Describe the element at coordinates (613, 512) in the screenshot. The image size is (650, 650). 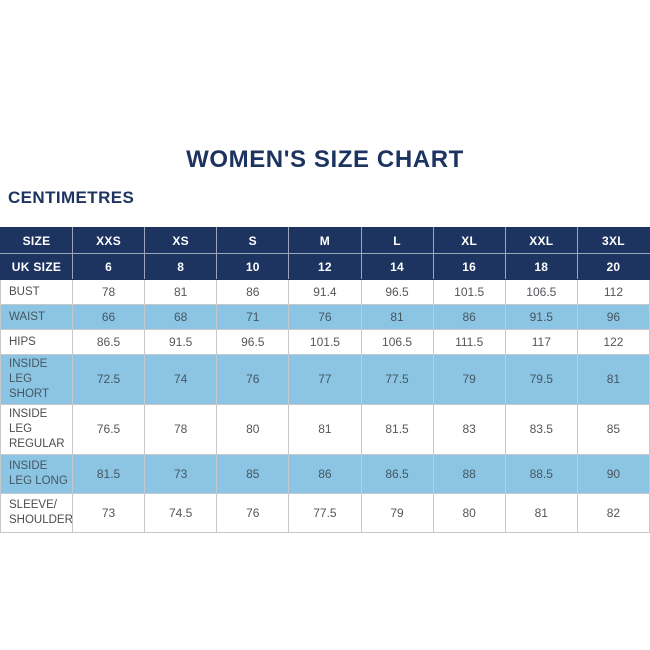
I see `table-cell: 82` at that location.